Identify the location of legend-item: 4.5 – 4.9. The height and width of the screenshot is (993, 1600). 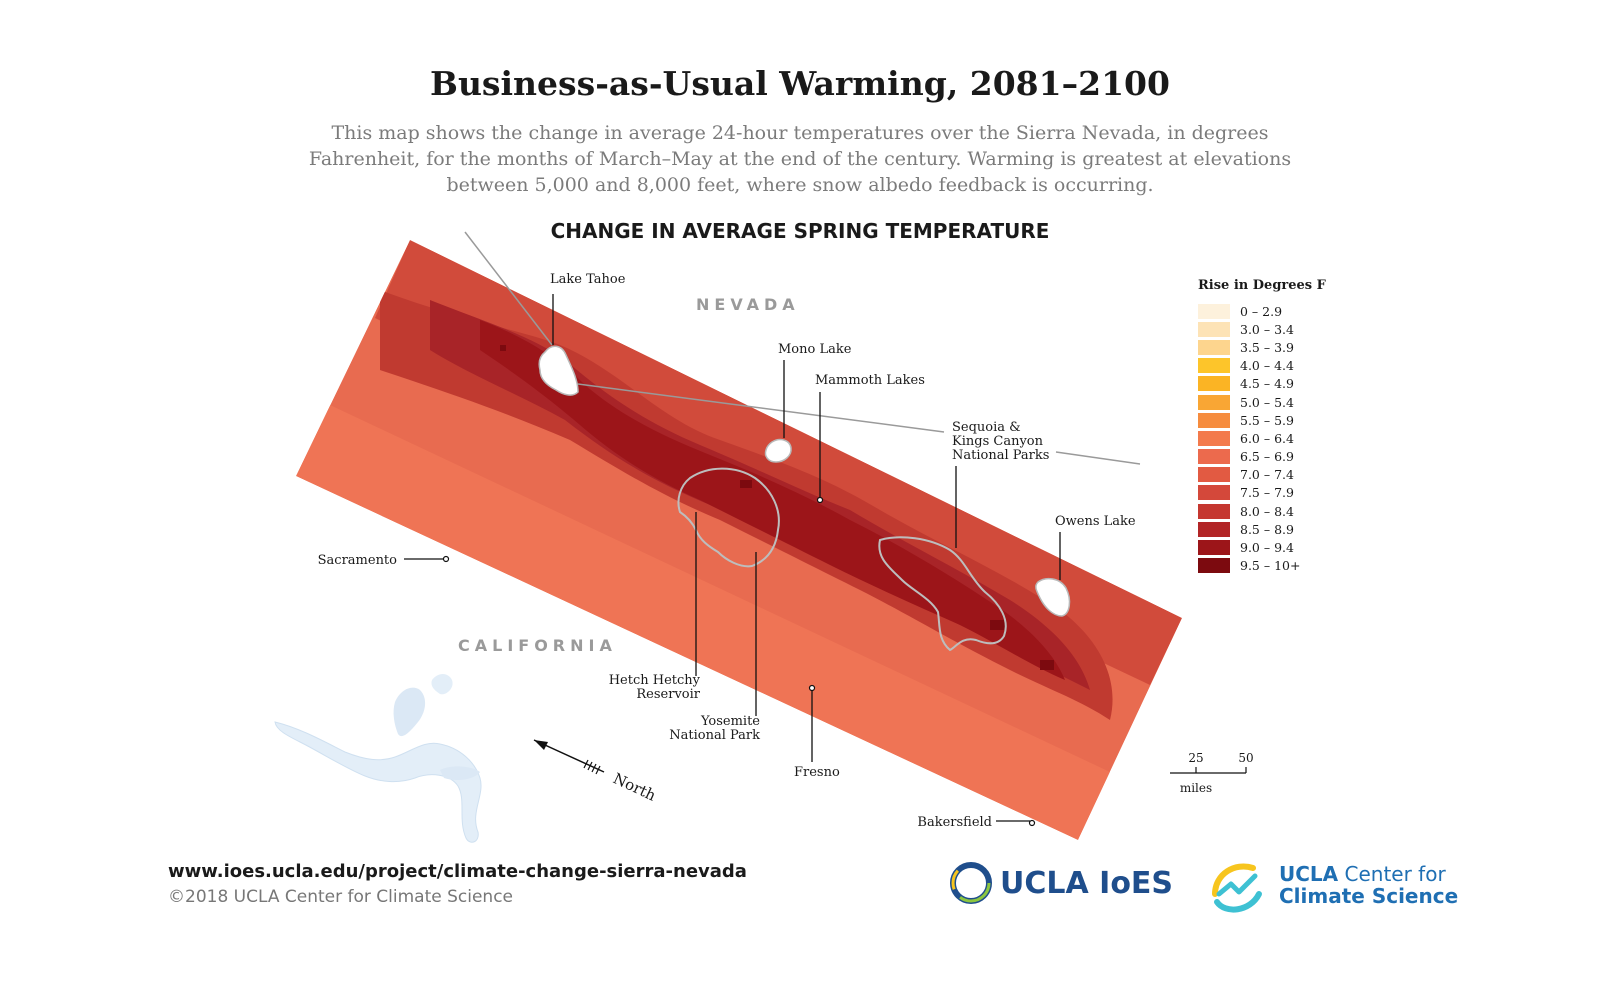
(1278, 384).